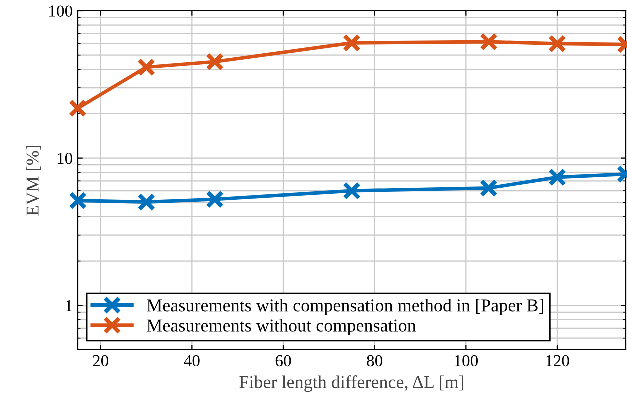  Describe the element at coordinates (375, 361) in the screenshot. I see `x-tick-label: 80` at that location.